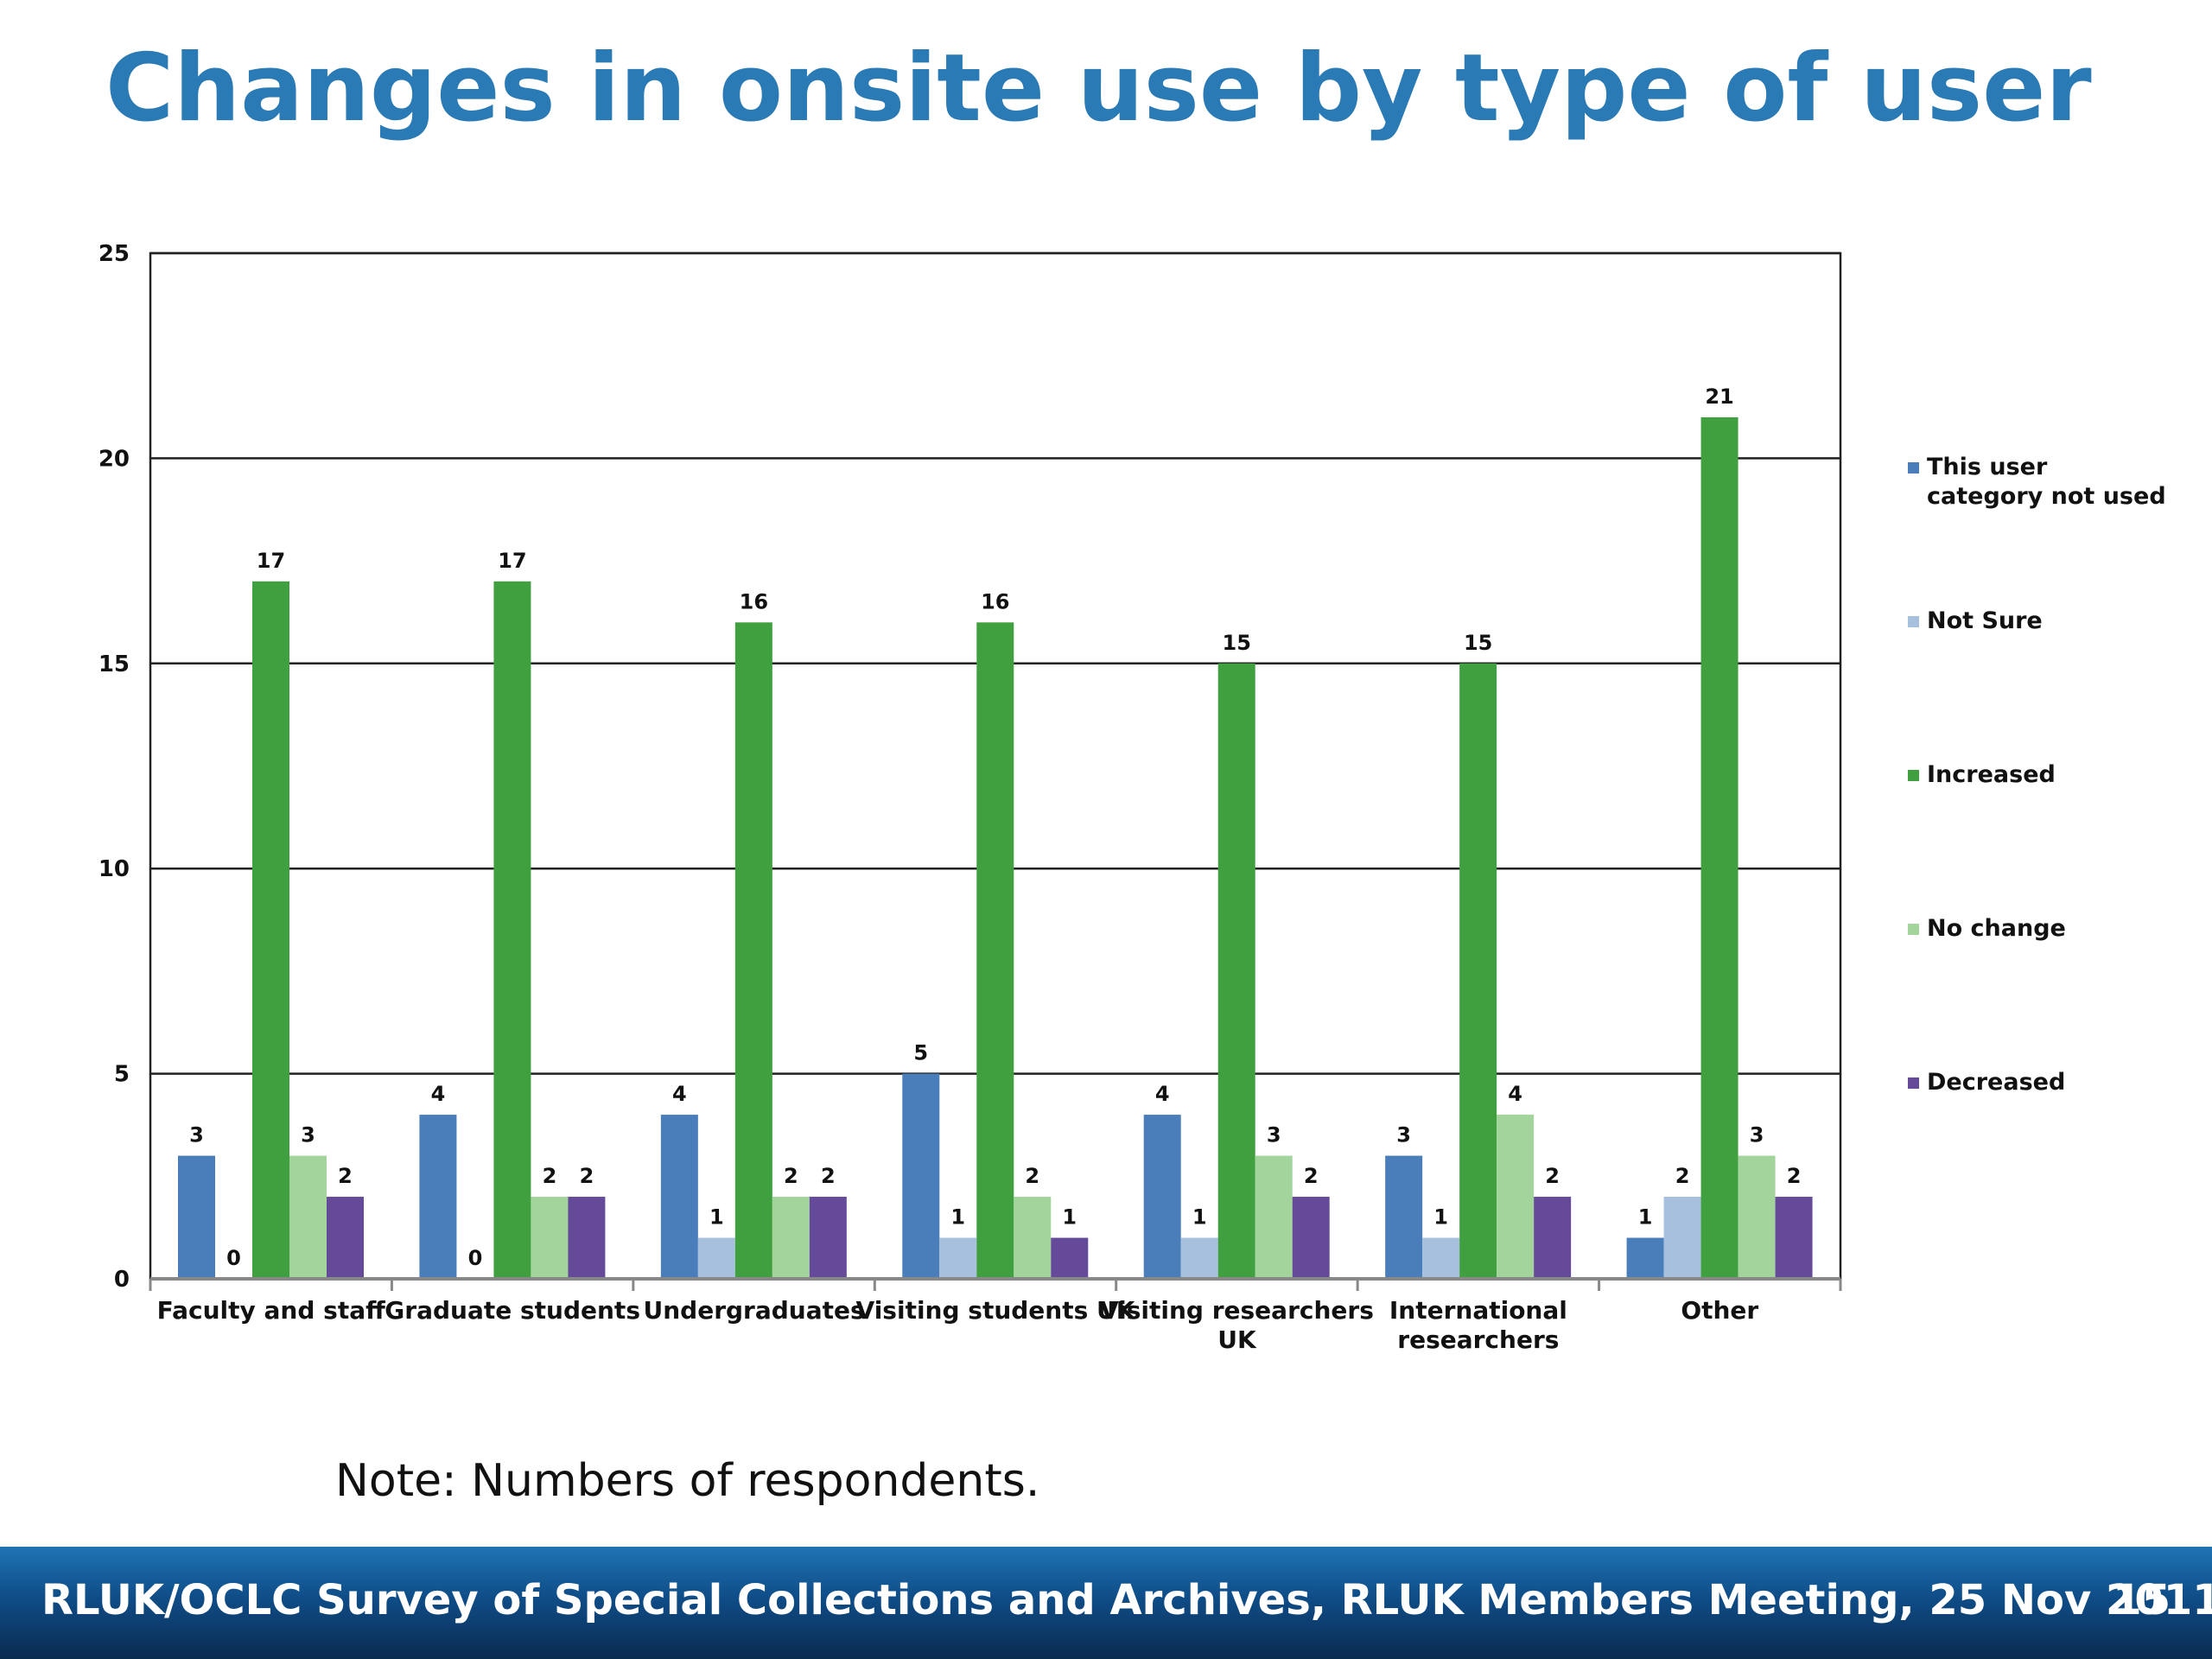 Image resolution: width=2212 pixels, height=1659 pixels. Describe the element at coordinates (1997, 928) in the screenshot. I see `legend-label: No change` at that location.